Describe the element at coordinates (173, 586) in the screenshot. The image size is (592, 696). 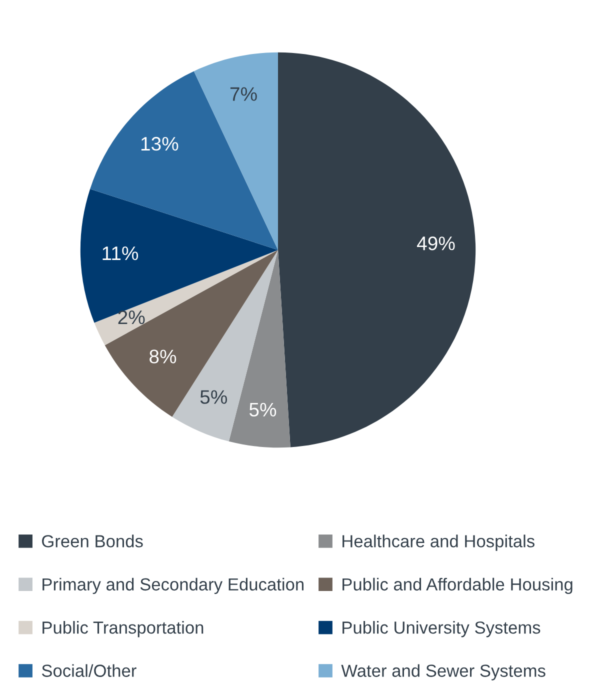
I see `legend-label: Primary and Secondary Education` at that location.